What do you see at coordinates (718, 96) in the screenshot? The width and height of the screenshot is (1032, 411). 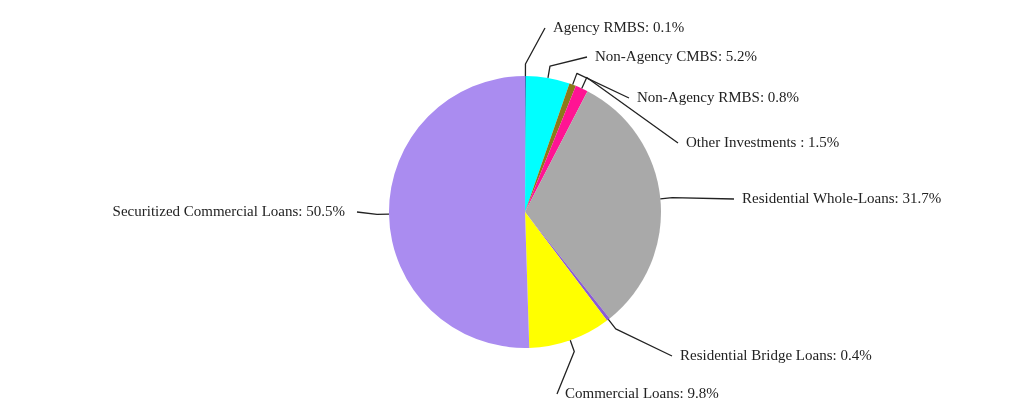 I see `slice-label: Non-Agency RMBS: 0.8%` at bounding box center [718, 96].